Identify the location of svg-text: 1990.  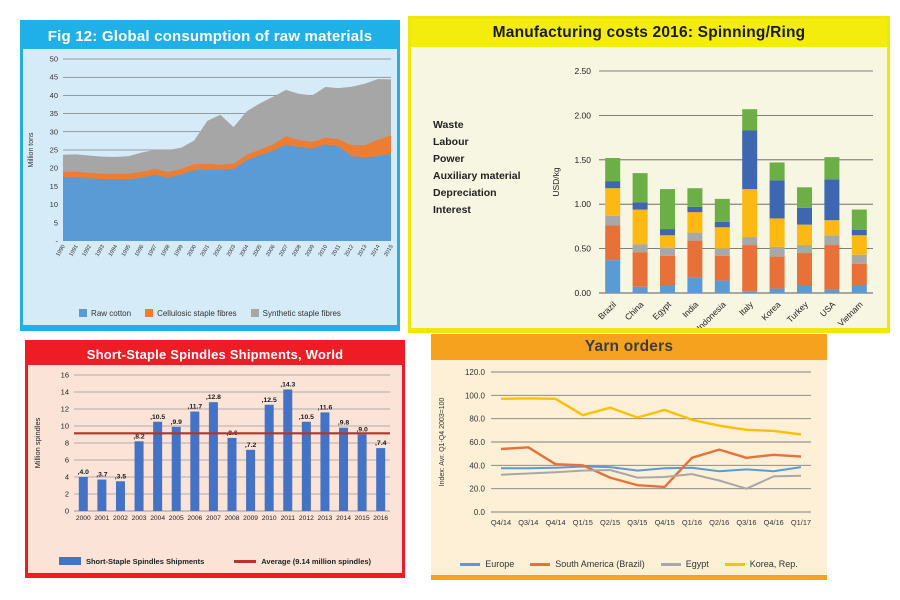
(60, 251).